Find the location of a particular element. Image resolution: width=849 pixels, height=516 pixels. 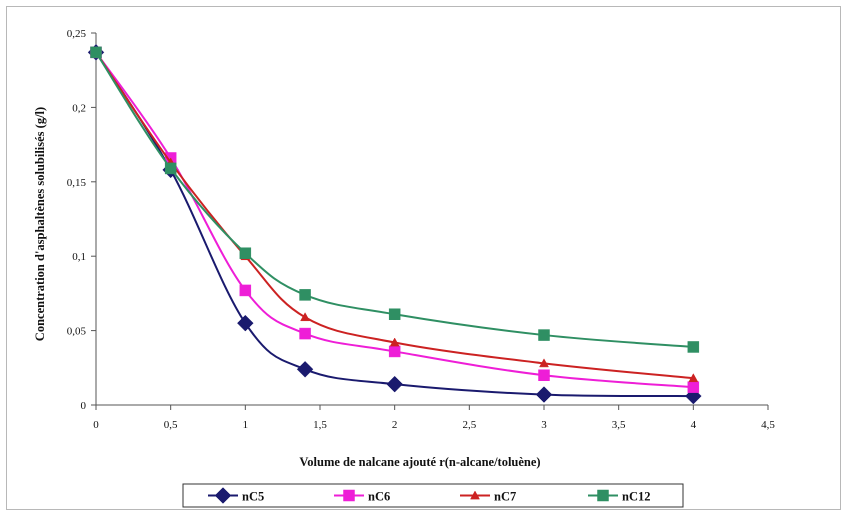

x-tick-label: 2 is located at coordinates (395, 425).